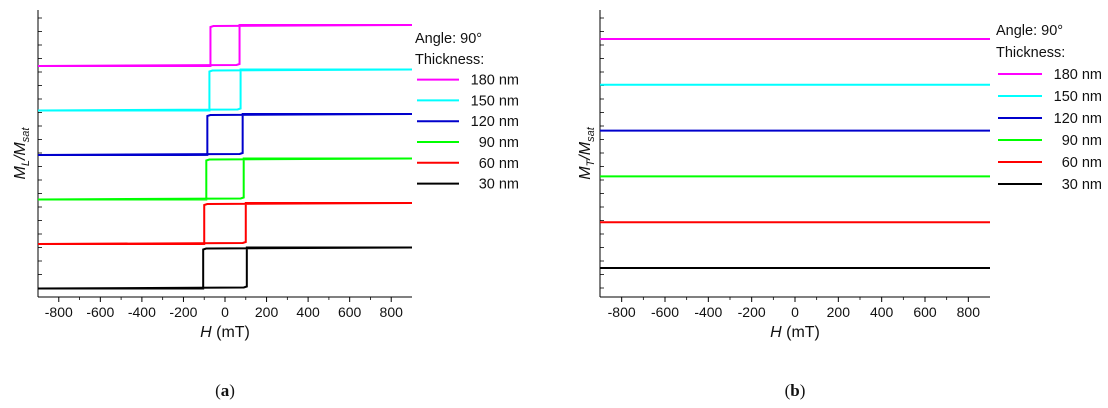 The width and height of the screenshot is (1108, 408). What do you see at coordinates (587, 152) in the screenshot?
I see `y-axis-label: MT/Msat` at bounding box center [587, 152].